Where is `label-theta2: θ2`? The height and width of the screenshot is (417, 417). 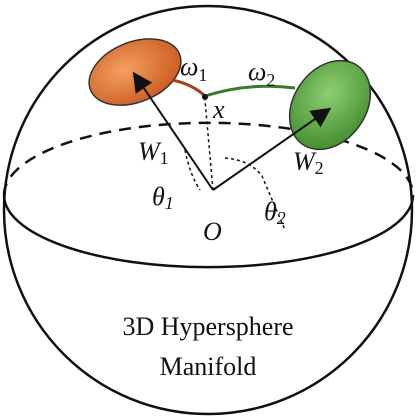 label-theta2: θ2 is located at coordinates (275, 212).